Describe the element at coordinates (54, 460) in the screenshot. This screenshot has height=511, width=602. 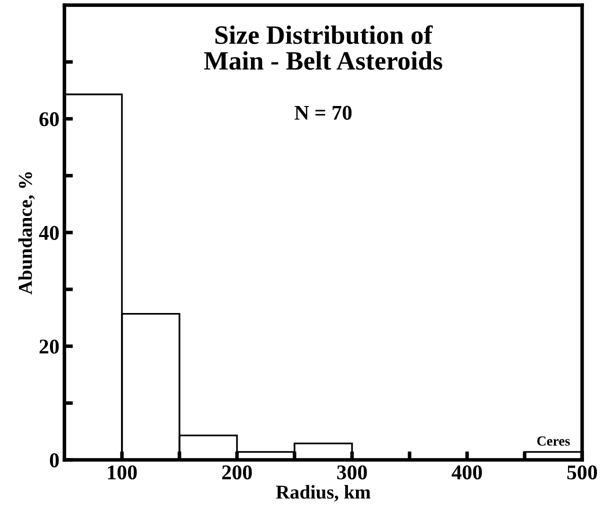
I see `y-tick-label: 0` at that location.